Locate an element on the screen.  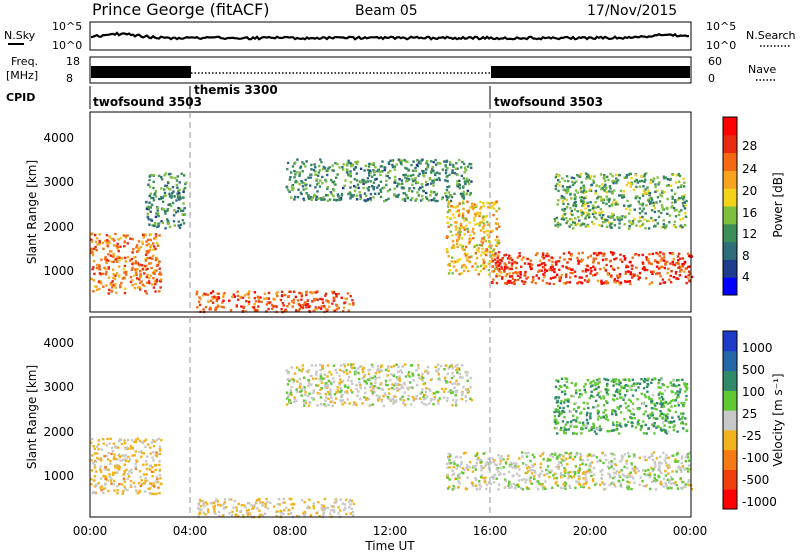
velocity-ytick-1000: 1000 is located at coordinates (58, 476).